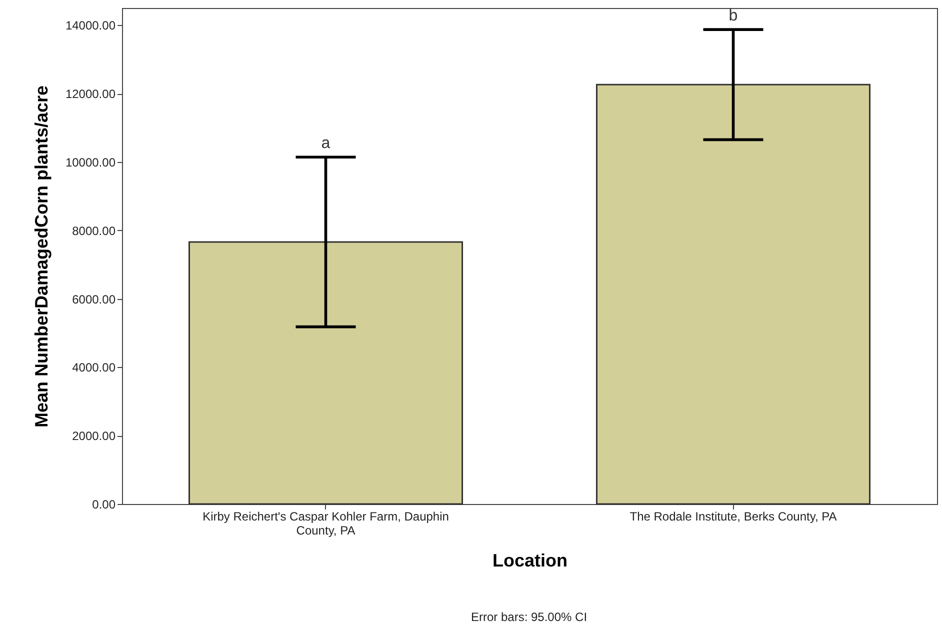  What do you see at coordinates (529, 617) in the screenshot?
I see `text: Error bars: 95.00% CI` at bounding box center [529, 617].